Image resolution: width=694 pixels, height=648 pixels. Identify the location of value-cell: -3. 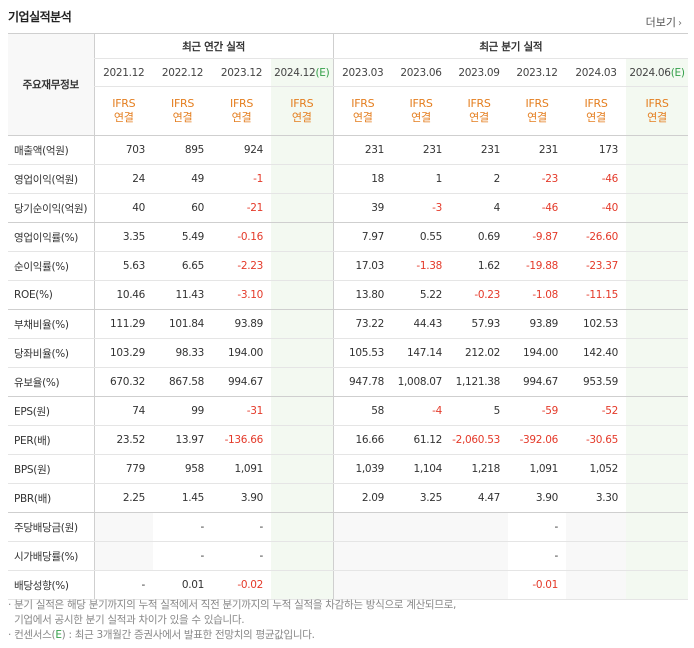
(421, 208).